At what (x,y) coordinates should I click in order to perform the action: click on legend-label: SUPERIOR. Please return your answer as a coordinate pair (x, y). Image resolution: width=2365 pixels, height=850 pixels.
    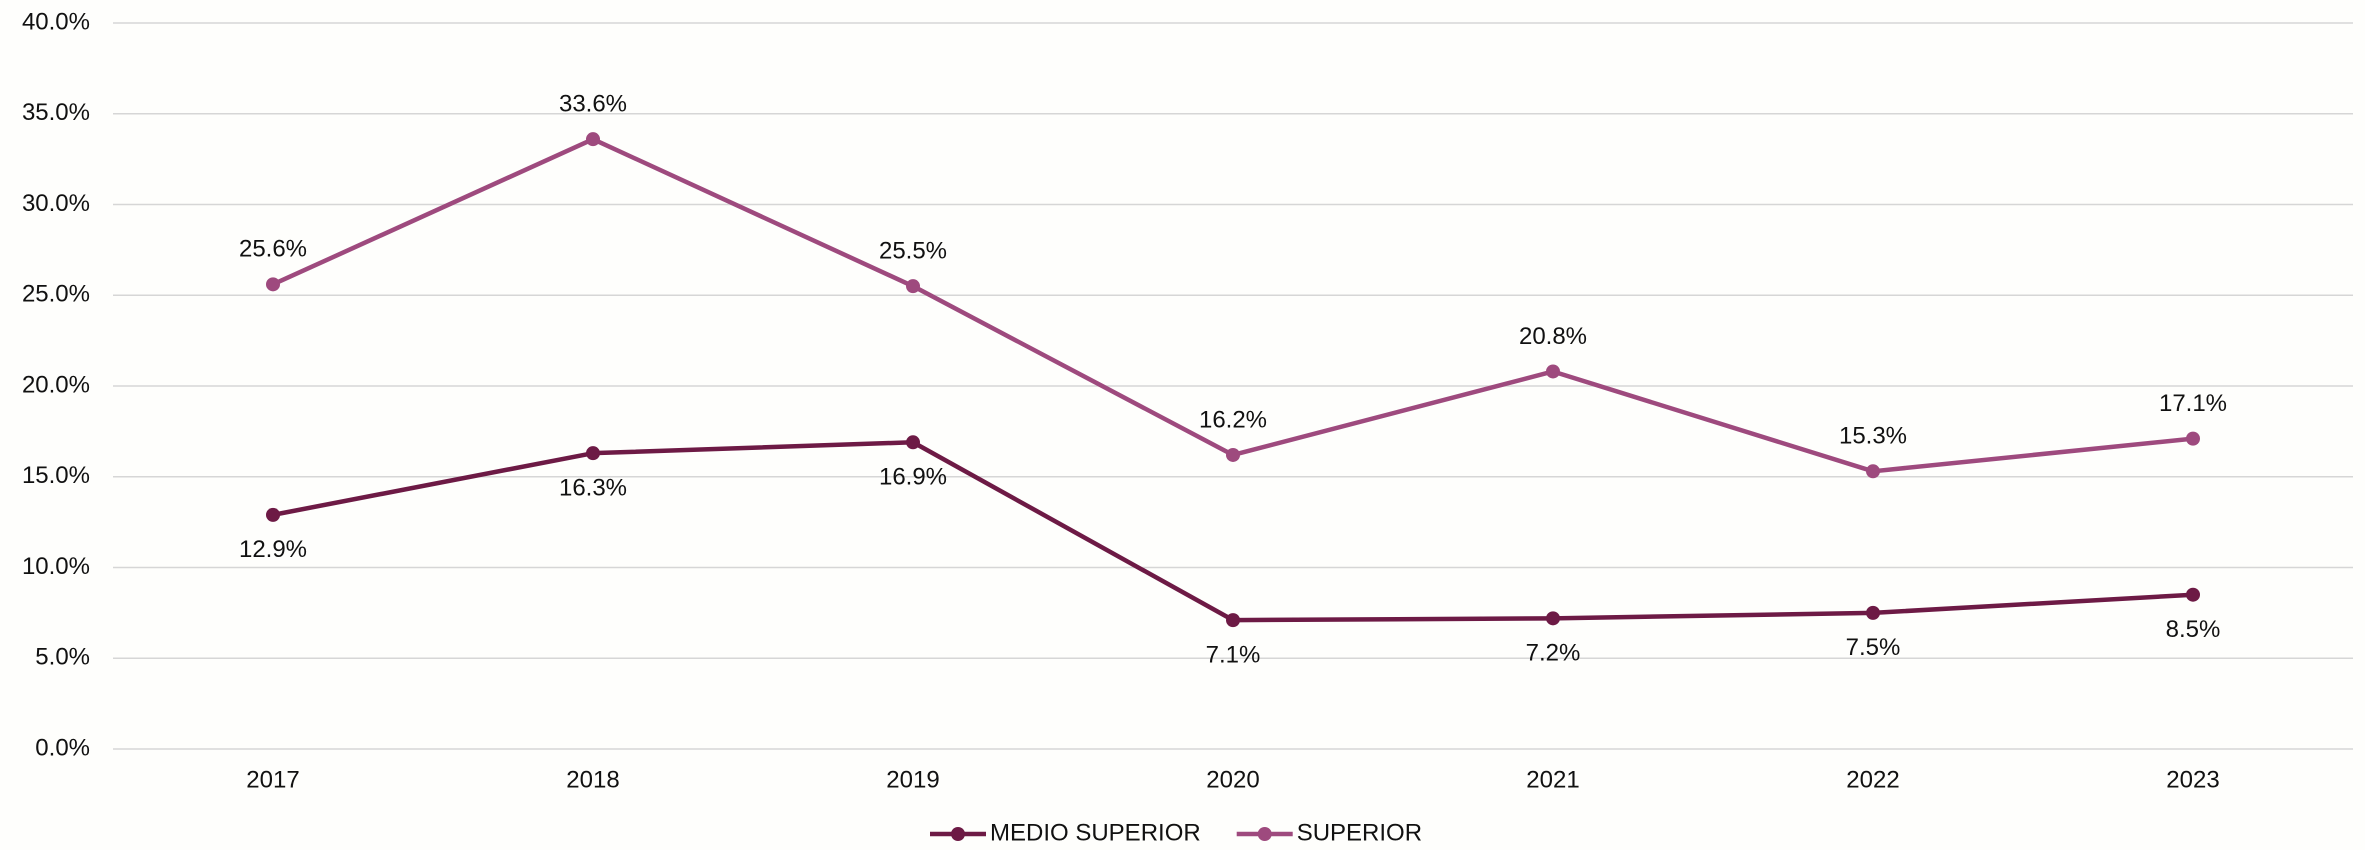
    Looking at the image, I should click on (1359, 832).